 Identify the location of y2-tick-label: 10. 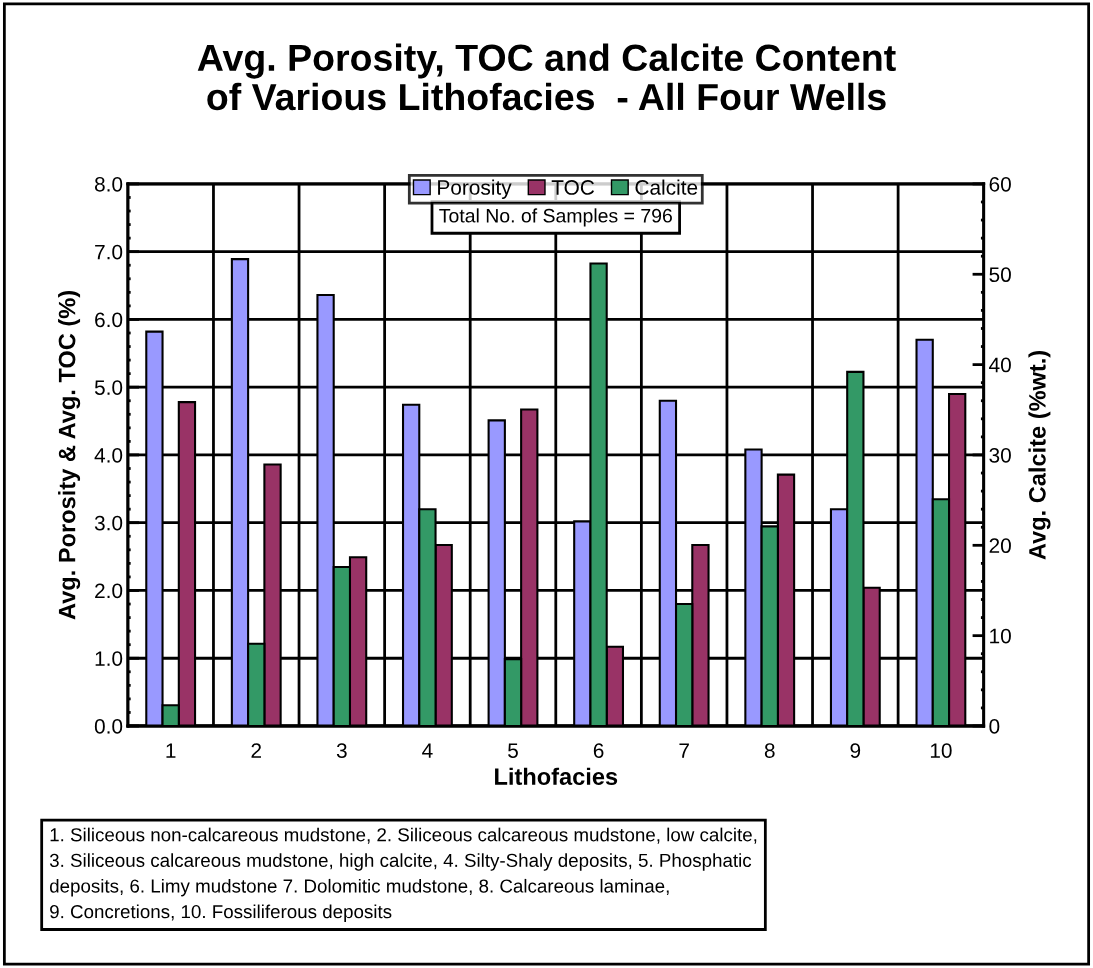
(1000, 636).